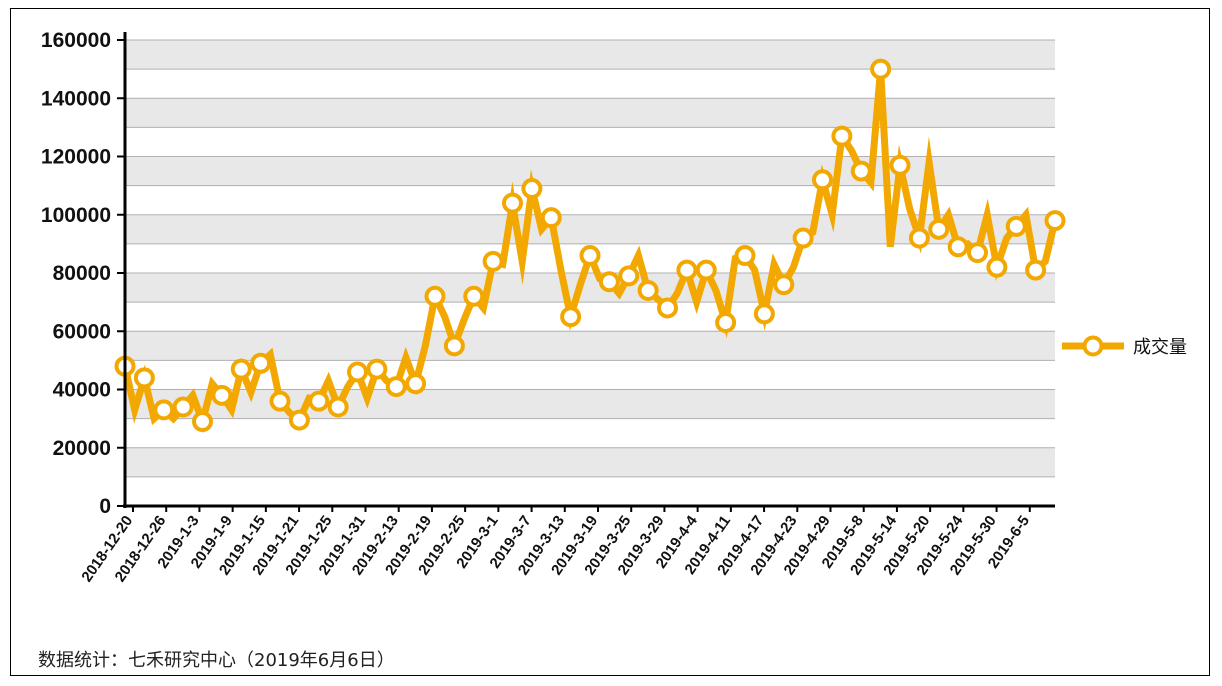 The width and height of the screenshot is (1222, 686). Describe the element at coordinates (76, 215) in the screenshot. I see `y-tick-label: 100000` at that location.